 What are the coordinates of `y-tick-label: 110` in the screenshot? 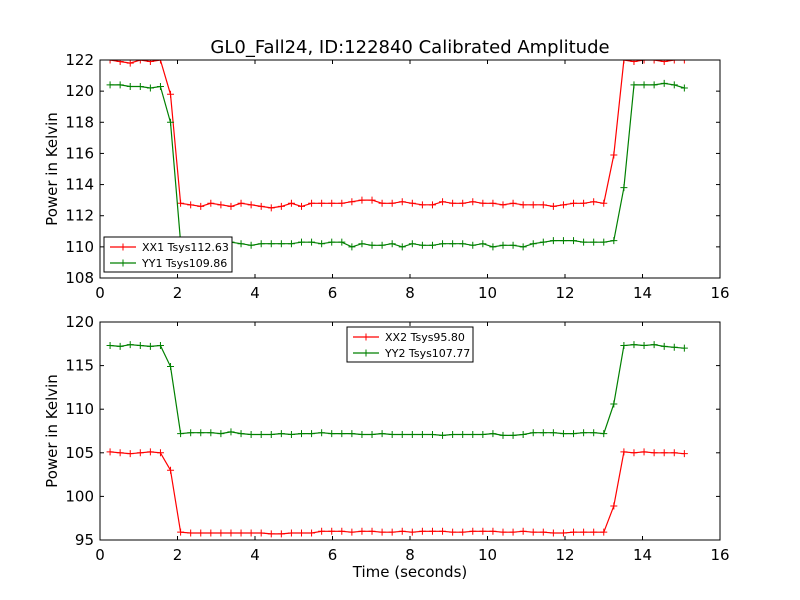 It's located at (79, 247).